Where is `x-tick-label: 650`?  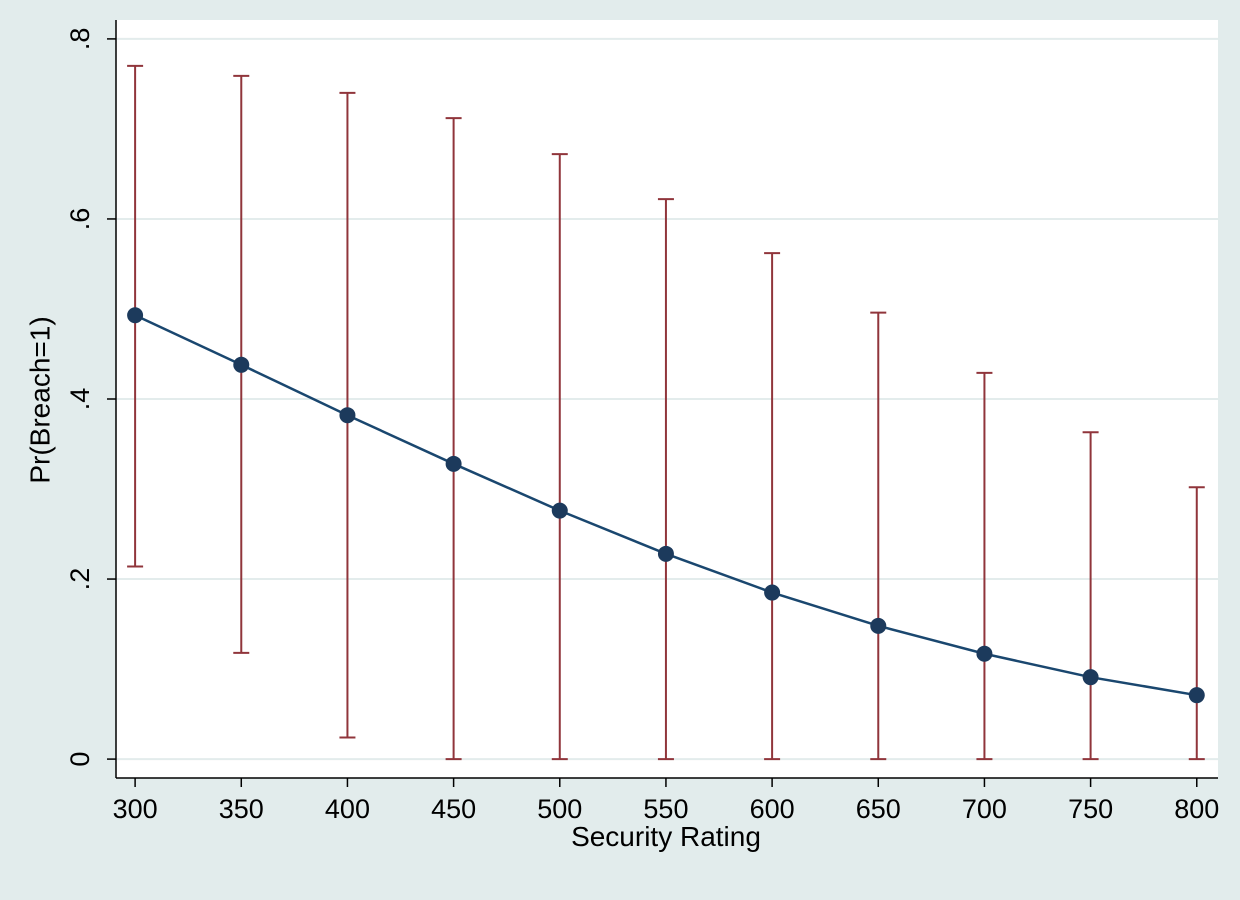
x-tick-label: 650 is located at coordinates (878, 809).